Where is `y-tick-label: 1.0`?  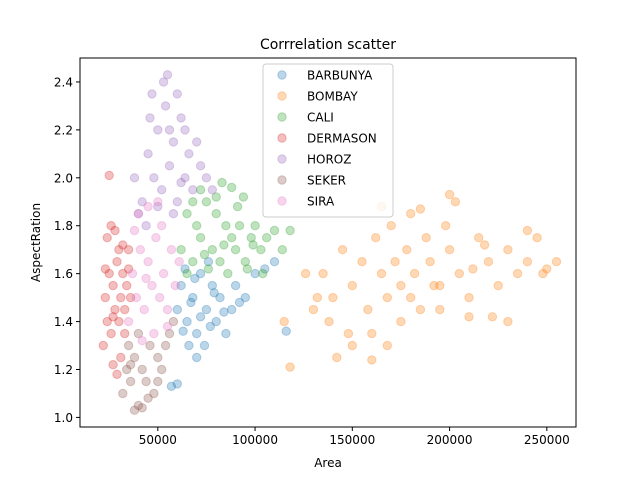 y-tick-label: 1.0 is located at coordinates (63, 418).